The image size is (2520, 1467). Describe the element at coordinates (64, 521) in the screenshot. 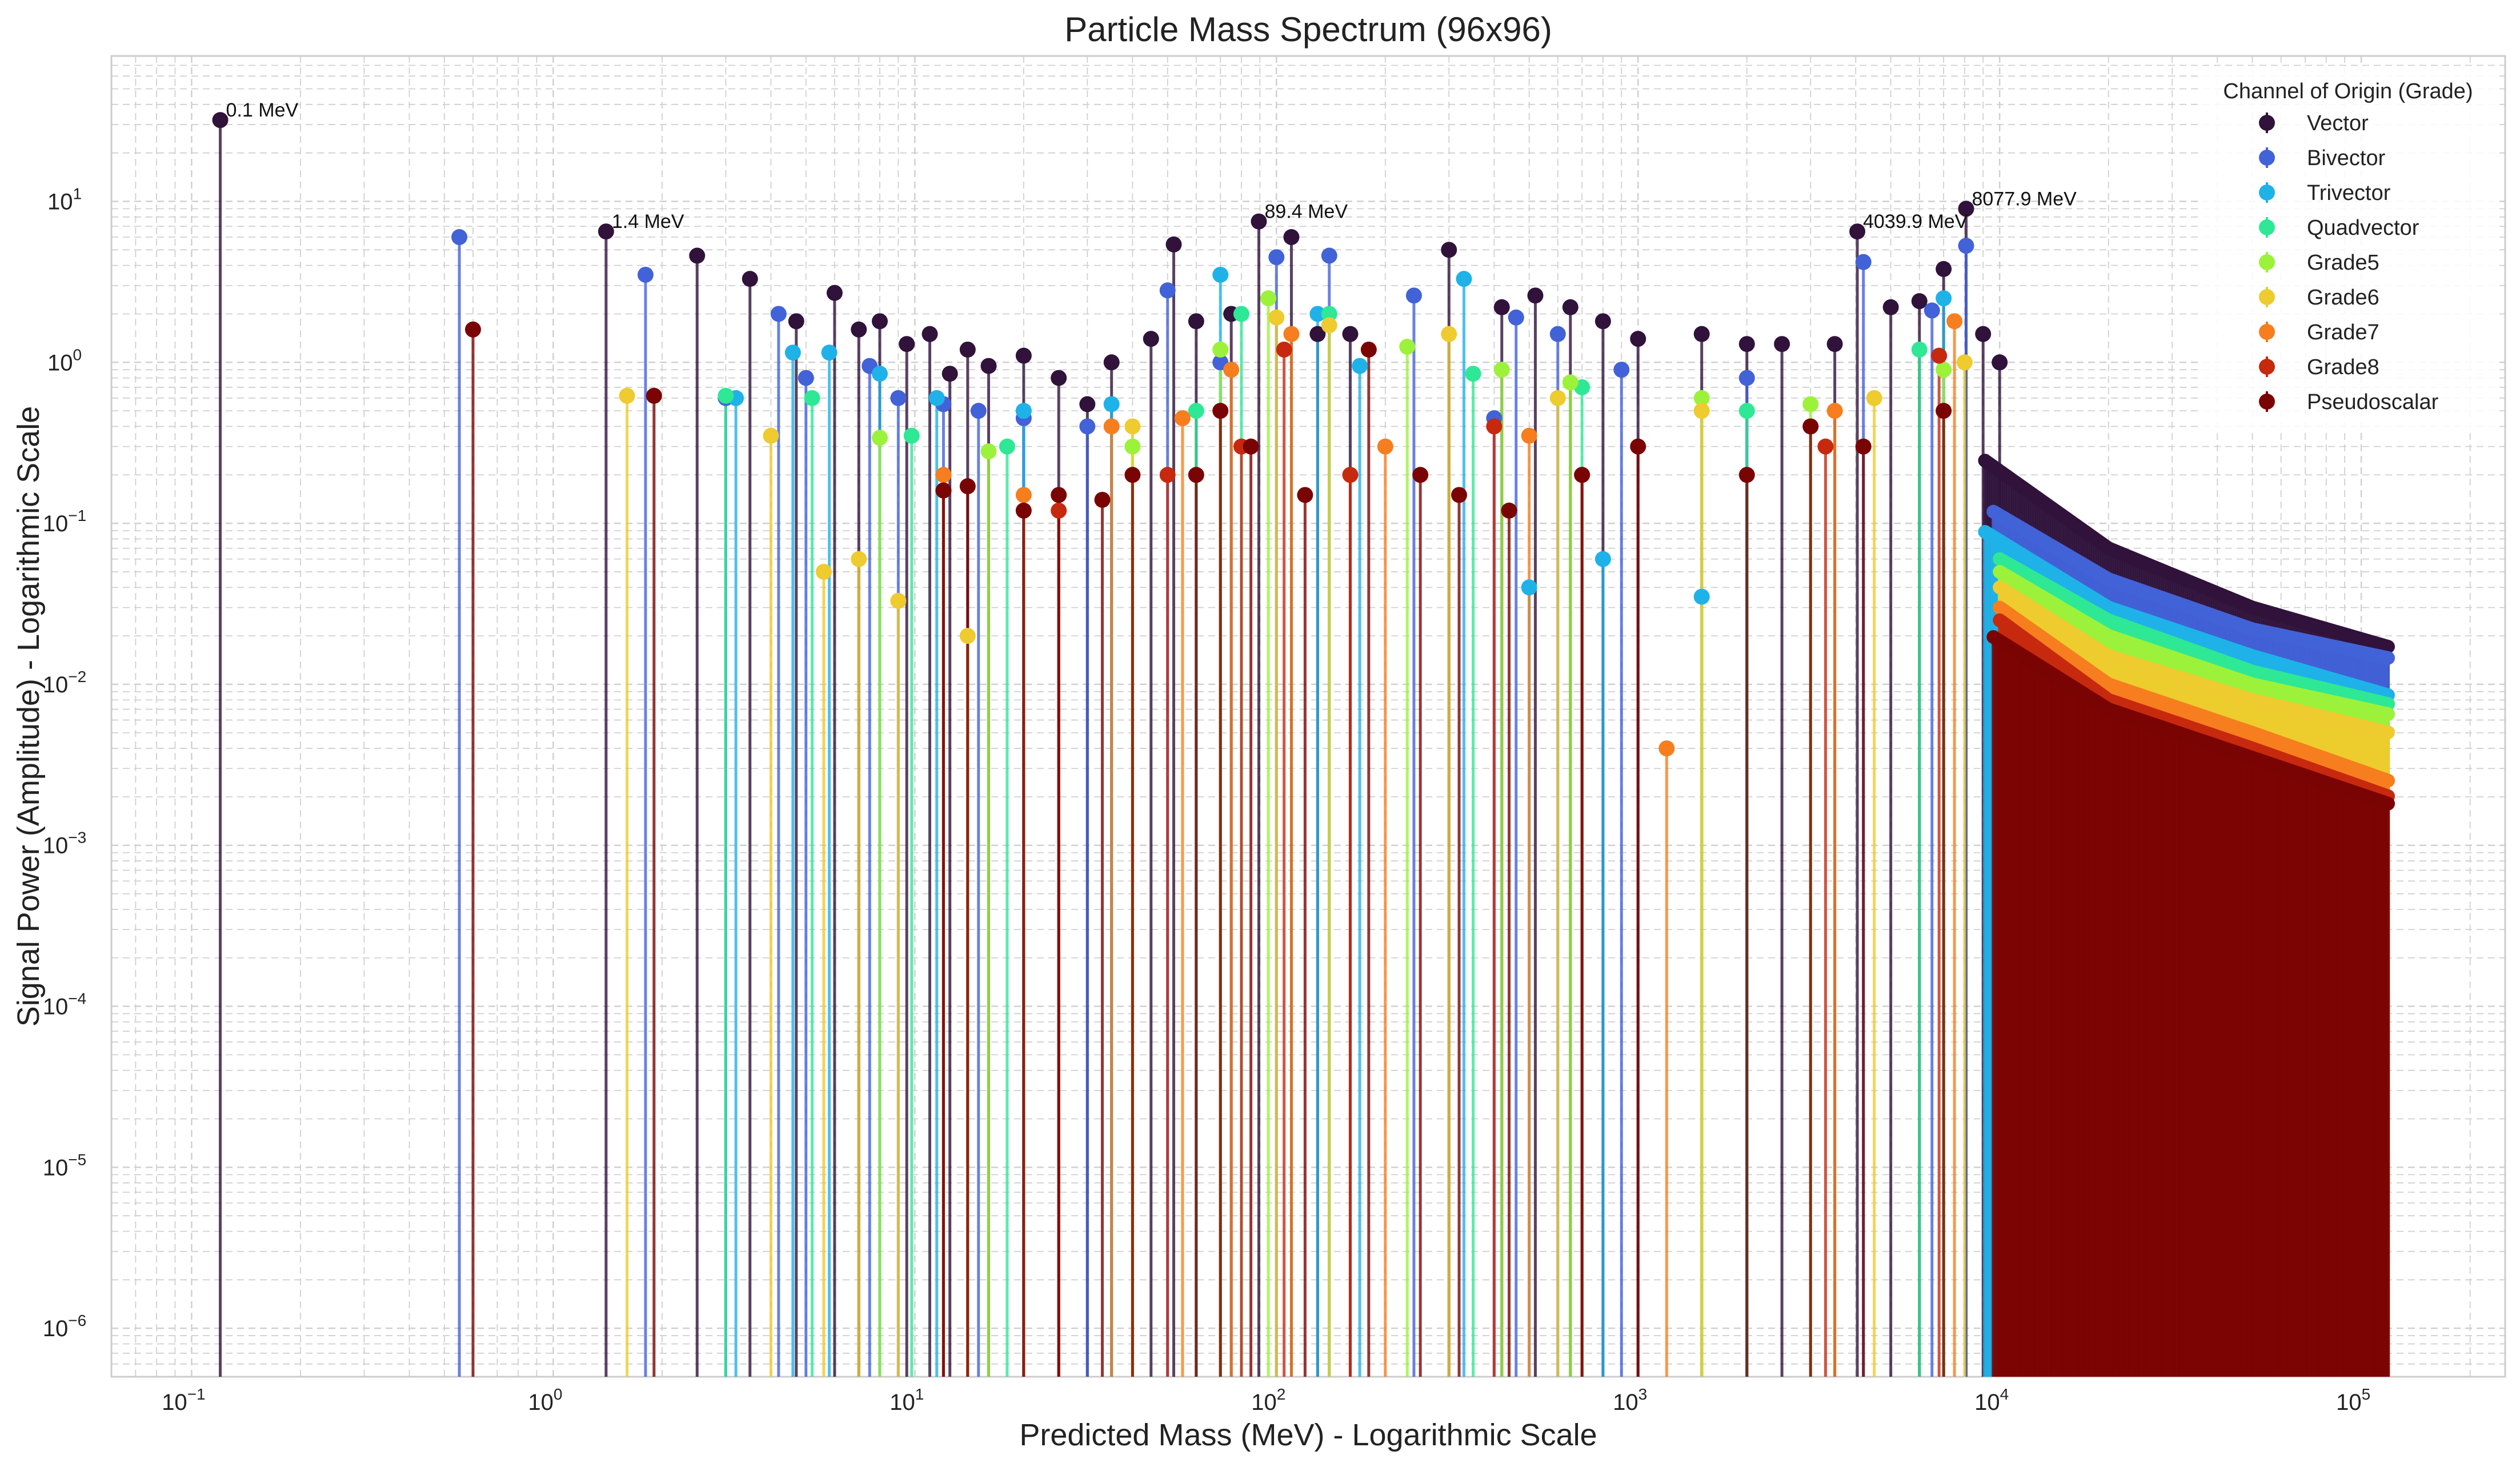

I see `y-tick-label: 10−1` at that location.